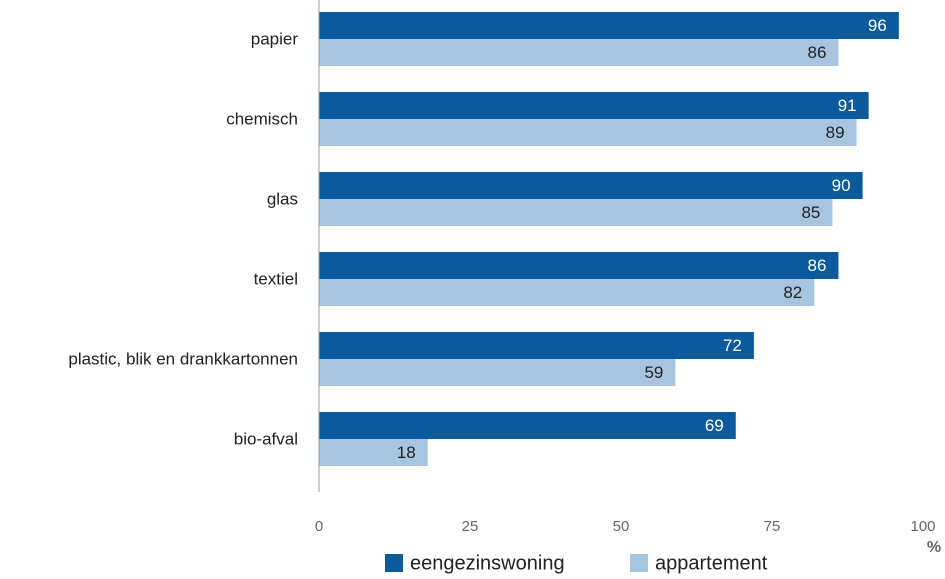 The height and width of the screenshot is (579, 945). What do you see at coordinates (262, 118) in the screenshot?
I see `y-tick-label: chemisch` at bounding box center [262, 118].